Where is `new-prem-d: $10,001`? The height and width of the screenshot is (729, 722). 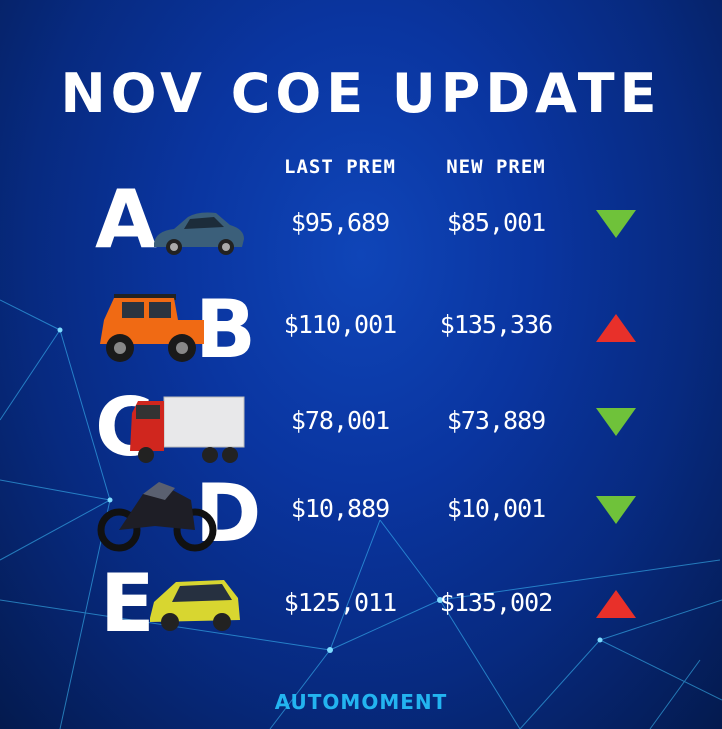 new-prem-d: $10,001 is located at coordinates (496, 508).